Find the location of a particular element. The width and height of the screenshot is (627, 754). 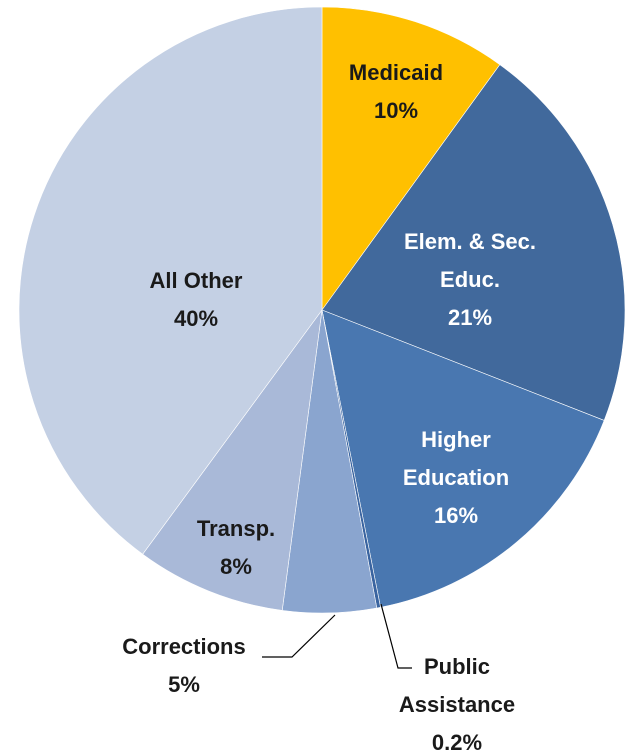

slice-label: Transp. 8% is located at coordinates (236, 548).